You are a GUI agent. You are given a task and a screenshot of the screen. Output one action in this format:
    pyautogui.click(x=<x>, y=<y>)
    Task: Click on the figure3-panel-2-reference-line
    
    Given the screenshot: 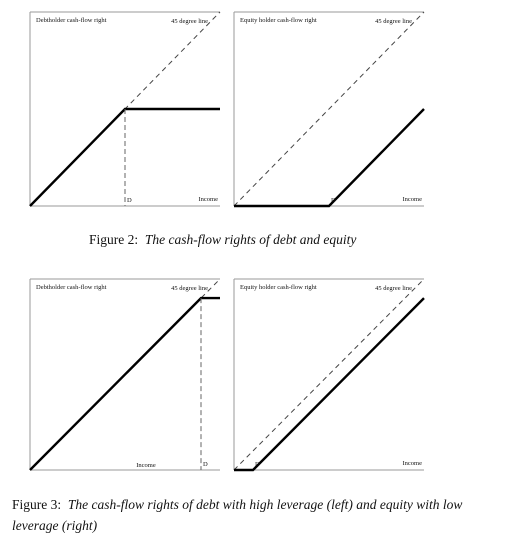 What is the action you would take?
    pyautogui.click(x=329, y=374)
    